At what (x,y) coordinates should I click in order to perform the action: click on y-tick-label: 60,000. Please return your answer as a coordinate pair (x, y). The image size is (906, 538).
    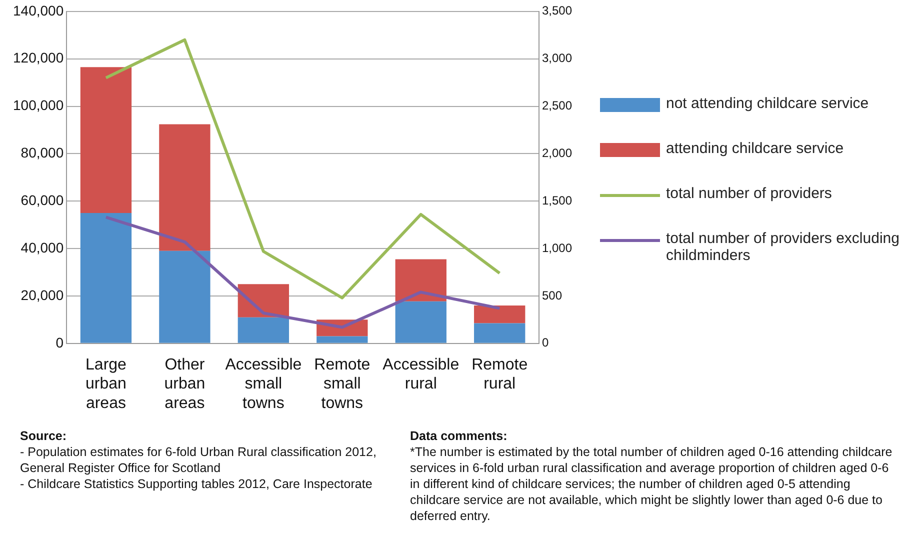
    Looking at the image, I should click on (42, 200).